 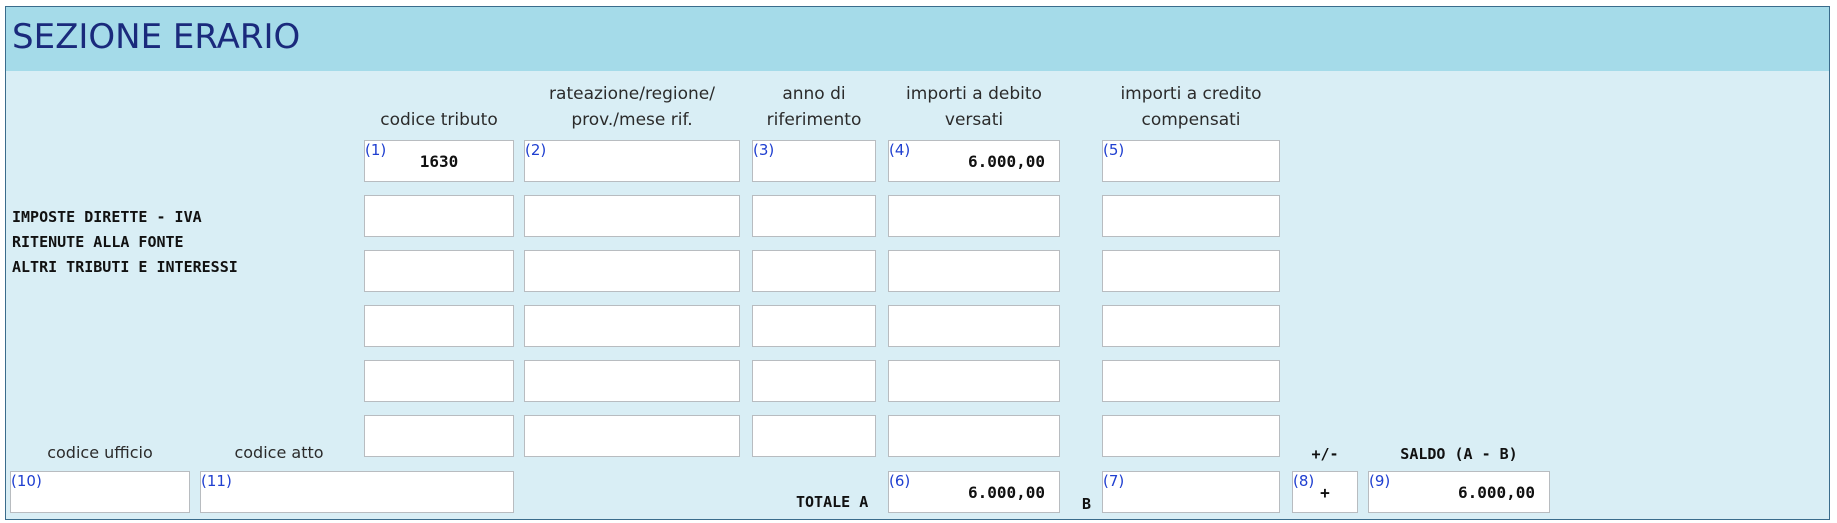 I want to click on sign-label: +/-, so click(x=1325, y=454).